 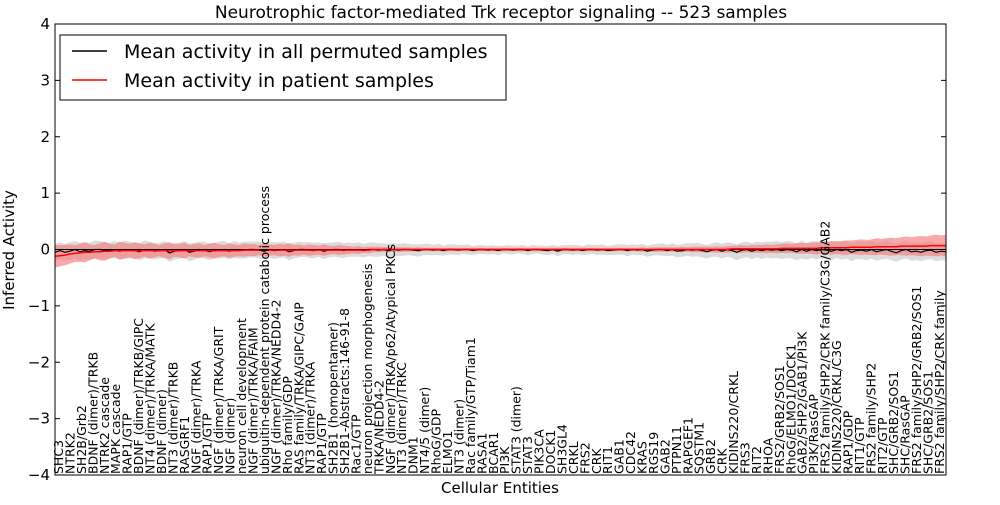 I want to click on entity-label: GAB2, so click(x=664, y=456).